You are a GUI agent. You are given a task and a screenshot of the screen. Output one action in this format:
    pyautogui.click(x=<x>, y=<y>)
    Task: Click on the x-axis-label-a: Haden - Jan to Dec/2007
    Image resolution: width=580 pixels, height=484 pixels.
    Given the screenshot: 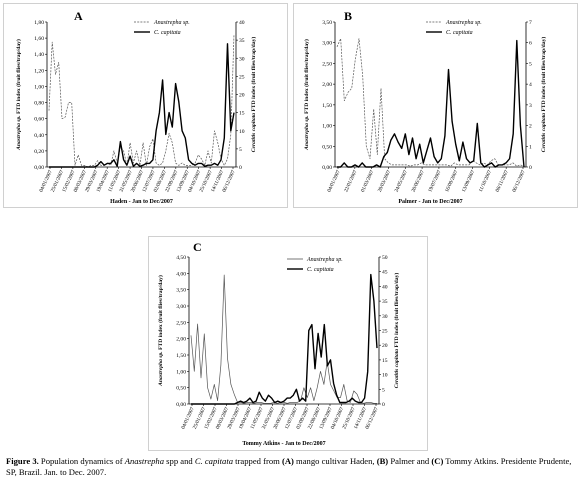 What is the action you would take?
    pyautogui.click(x=141, y=202)
    